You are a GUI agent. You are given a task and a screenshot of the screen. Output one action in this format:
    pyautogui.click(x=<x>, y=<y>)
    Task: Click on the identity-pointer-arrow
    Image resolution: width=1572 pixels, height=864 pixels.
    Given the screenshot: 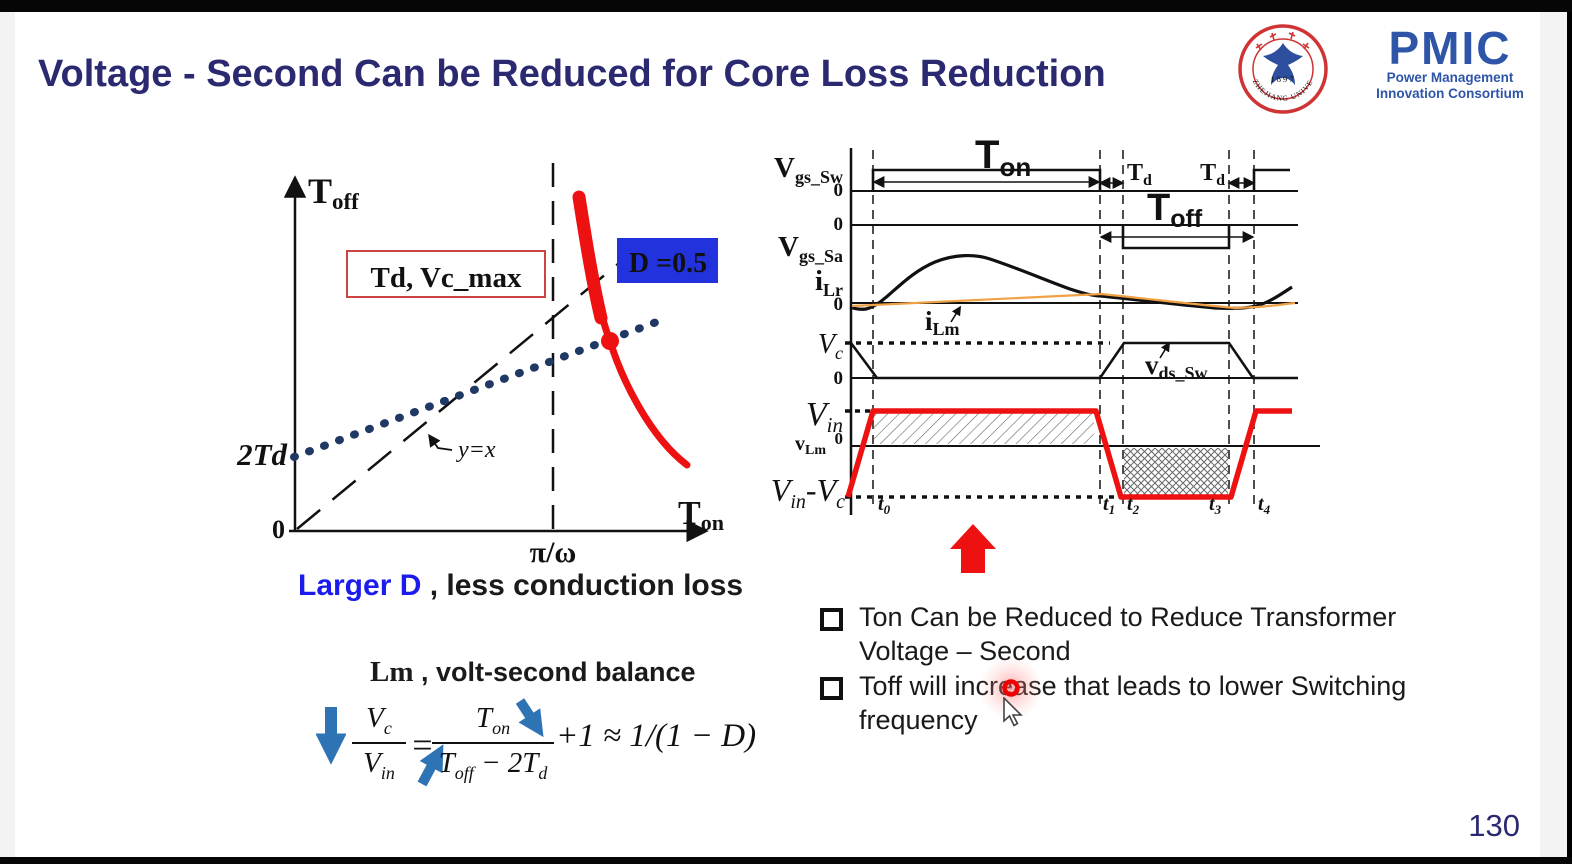 What is the action you would take?
    pyautogui.click(x=440, y=442)
    